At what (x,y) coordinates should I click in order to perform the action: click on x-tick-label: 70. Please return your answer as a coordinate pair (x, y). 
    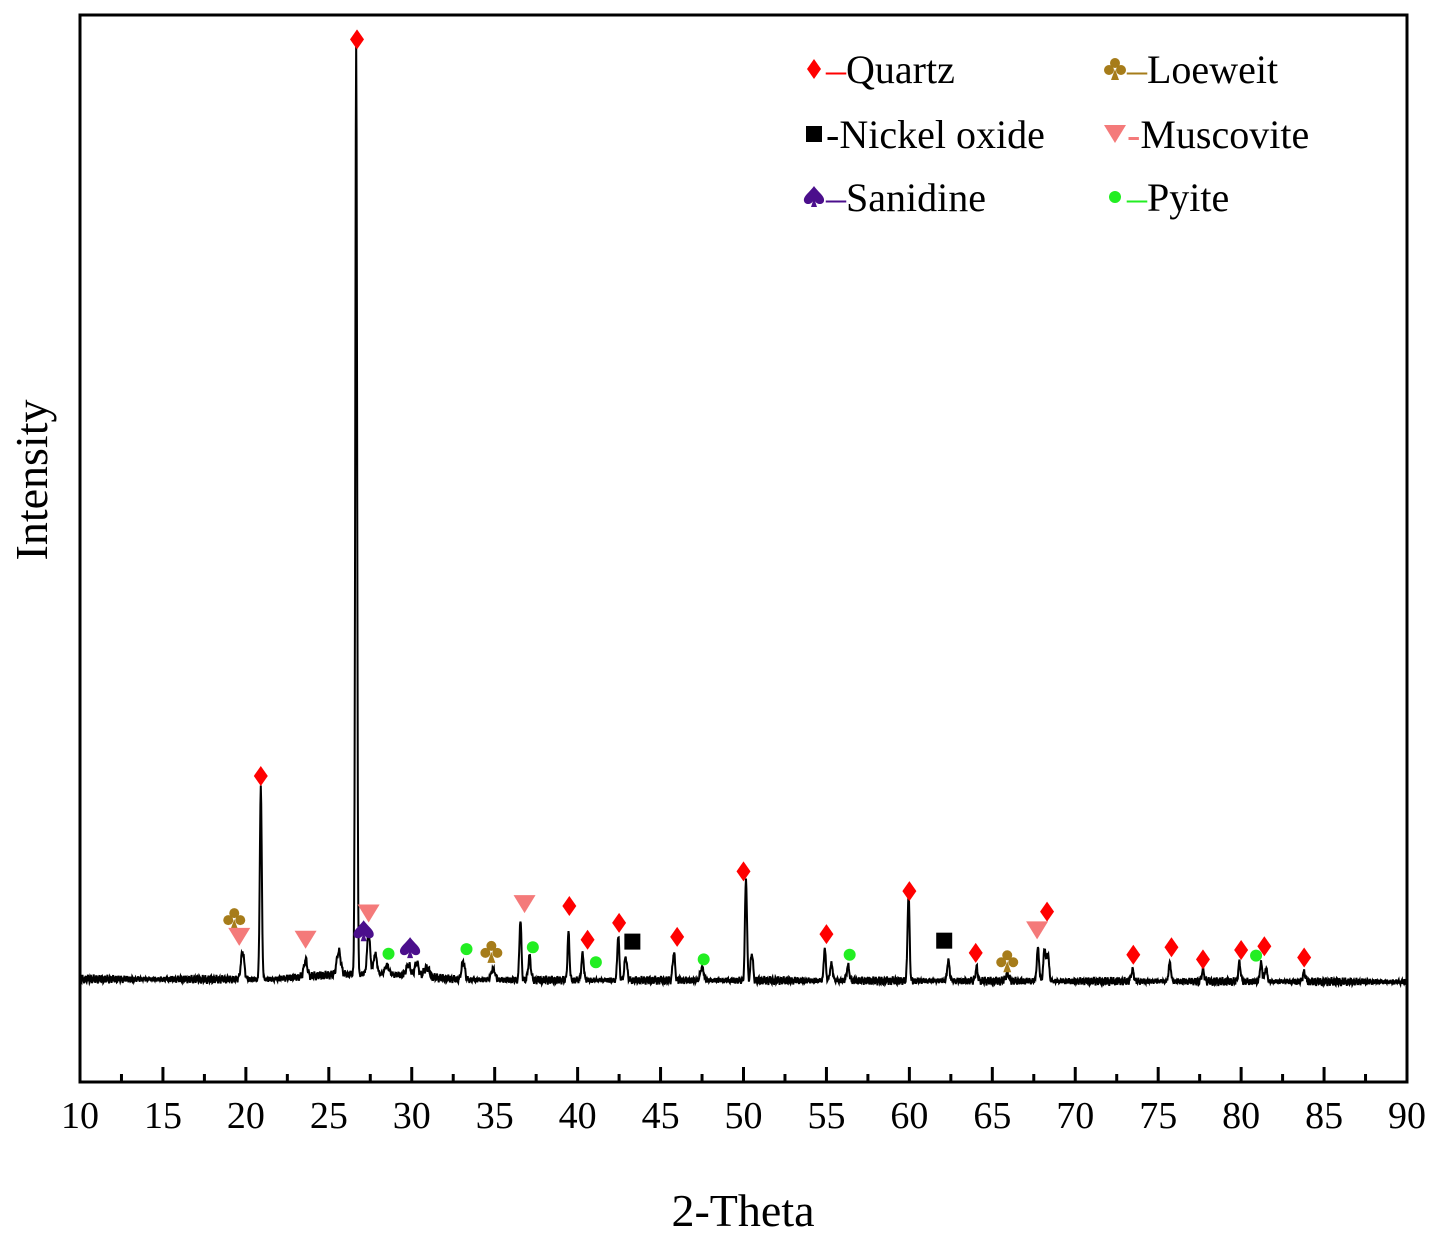
    Looking at the image, I should click on (1075, 1116).